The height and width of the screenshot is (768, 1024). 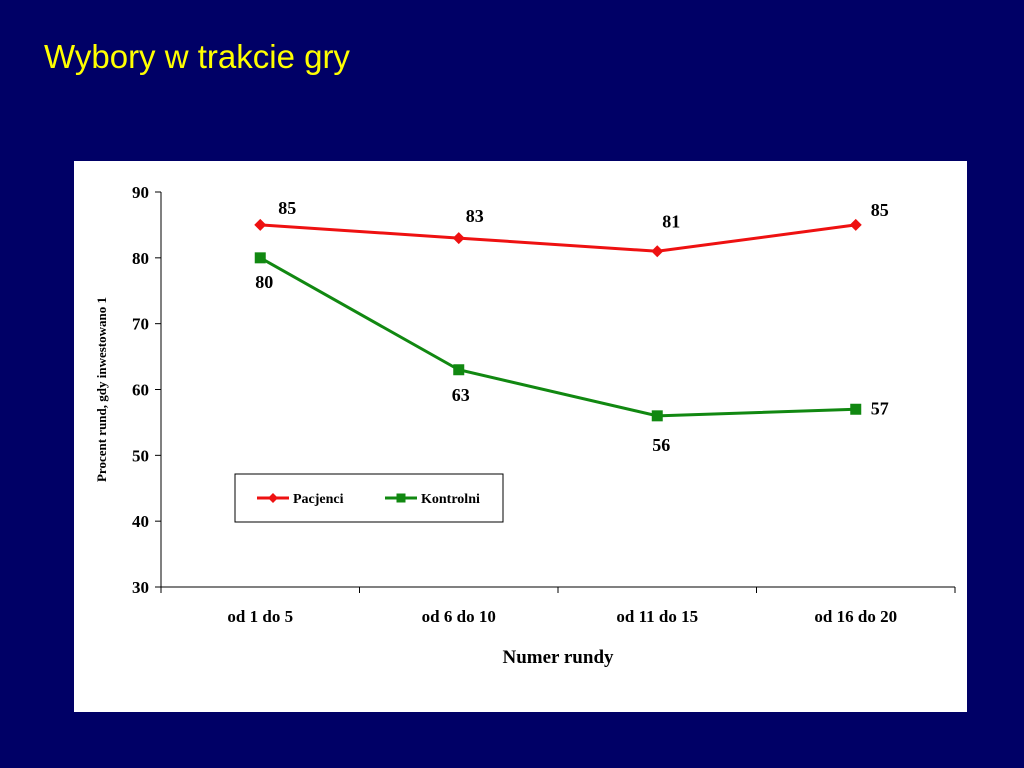 I want to click on data-label: 63, so click(x=461, y=395).